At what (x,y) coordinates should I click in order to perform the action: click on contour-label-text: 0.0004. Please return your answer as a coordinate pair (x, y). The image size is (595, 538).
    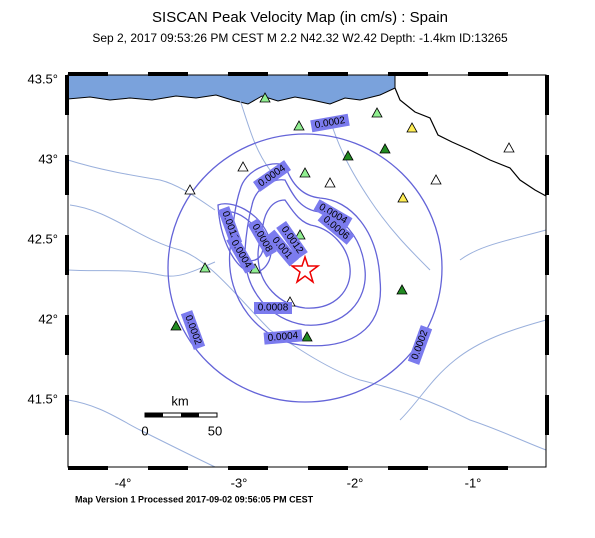
    Looking at the image, I should click on (283, 337).